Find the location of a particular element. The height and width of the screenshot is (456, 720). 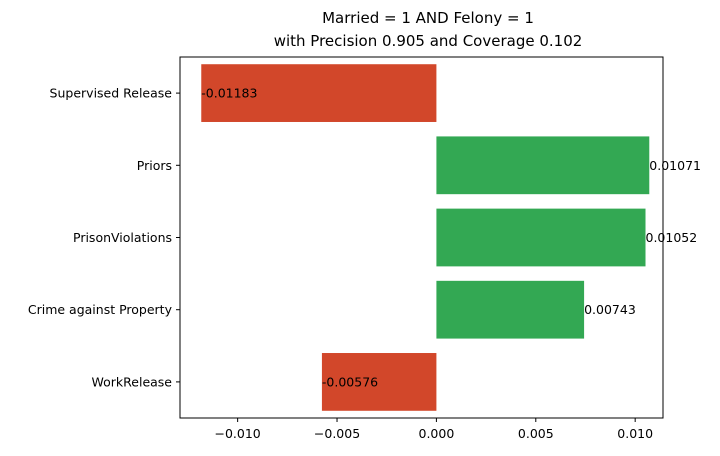

x-axis: −0.010 −0.005 0.000 0.005 0.010 is located at coordinates (434, 429).